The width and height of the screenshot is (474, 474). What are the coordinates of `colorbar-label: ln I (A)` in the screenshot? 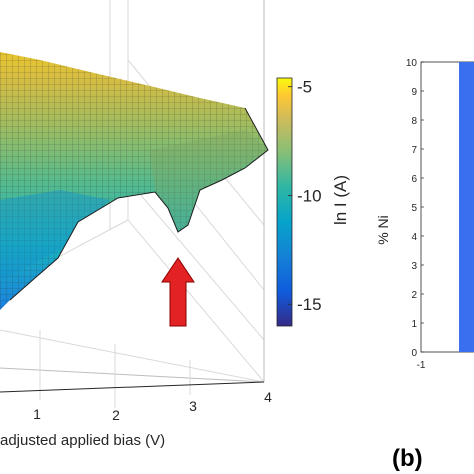 It's located at (340, 200).